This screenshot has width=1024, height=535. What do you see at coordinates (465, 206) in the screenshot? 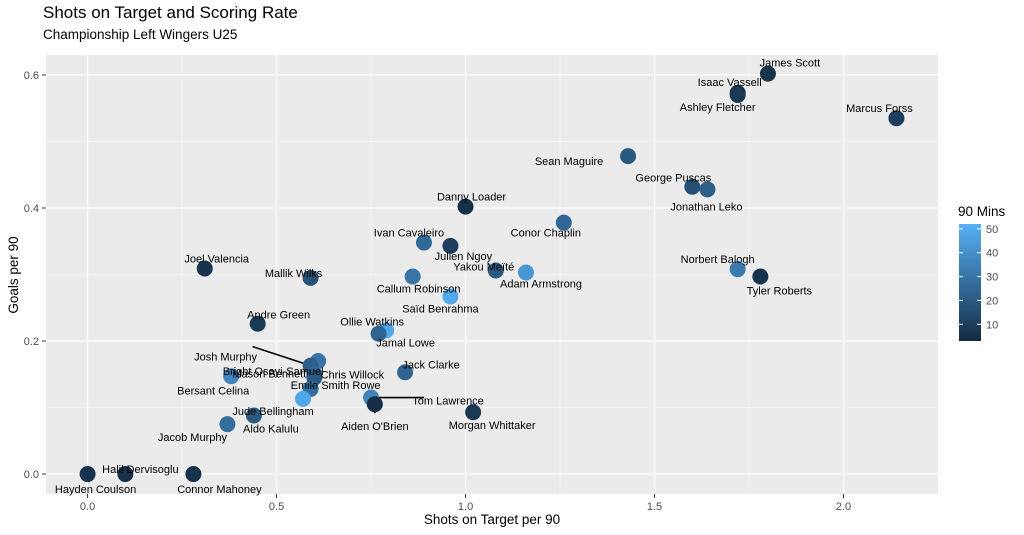
I see `point-danny-loader` at bounding box center [465, 206].